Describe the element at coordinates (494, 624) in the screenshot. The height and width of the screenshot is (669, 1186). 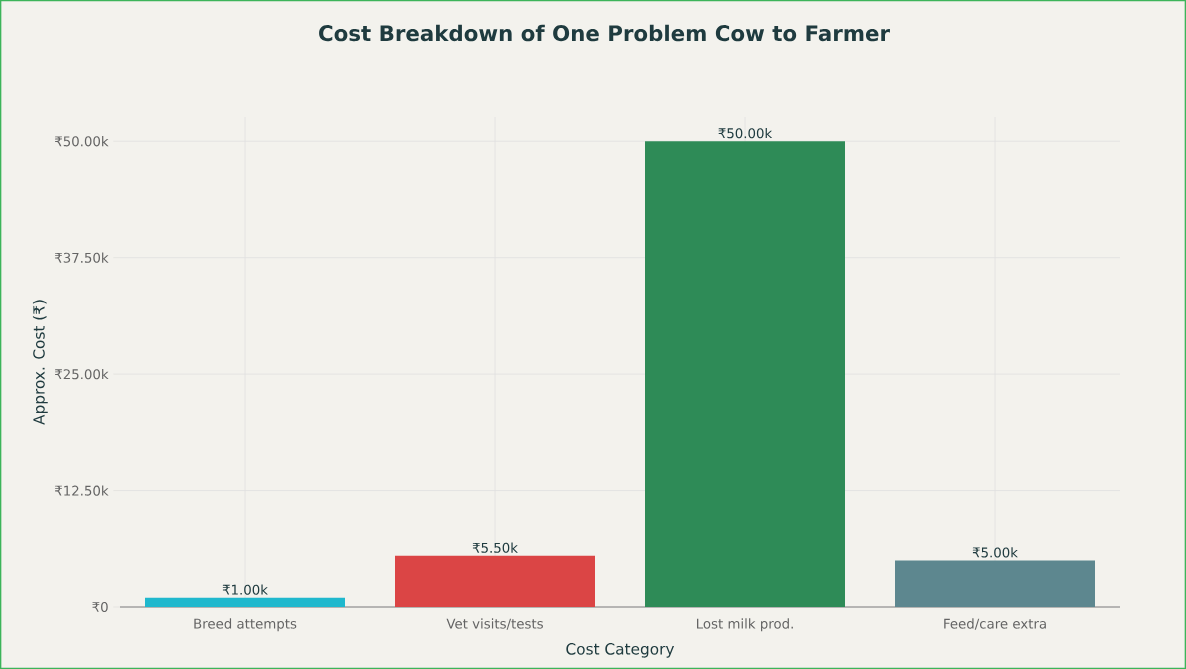
I see `x-tick-label: Vet visits/tests` at that location.